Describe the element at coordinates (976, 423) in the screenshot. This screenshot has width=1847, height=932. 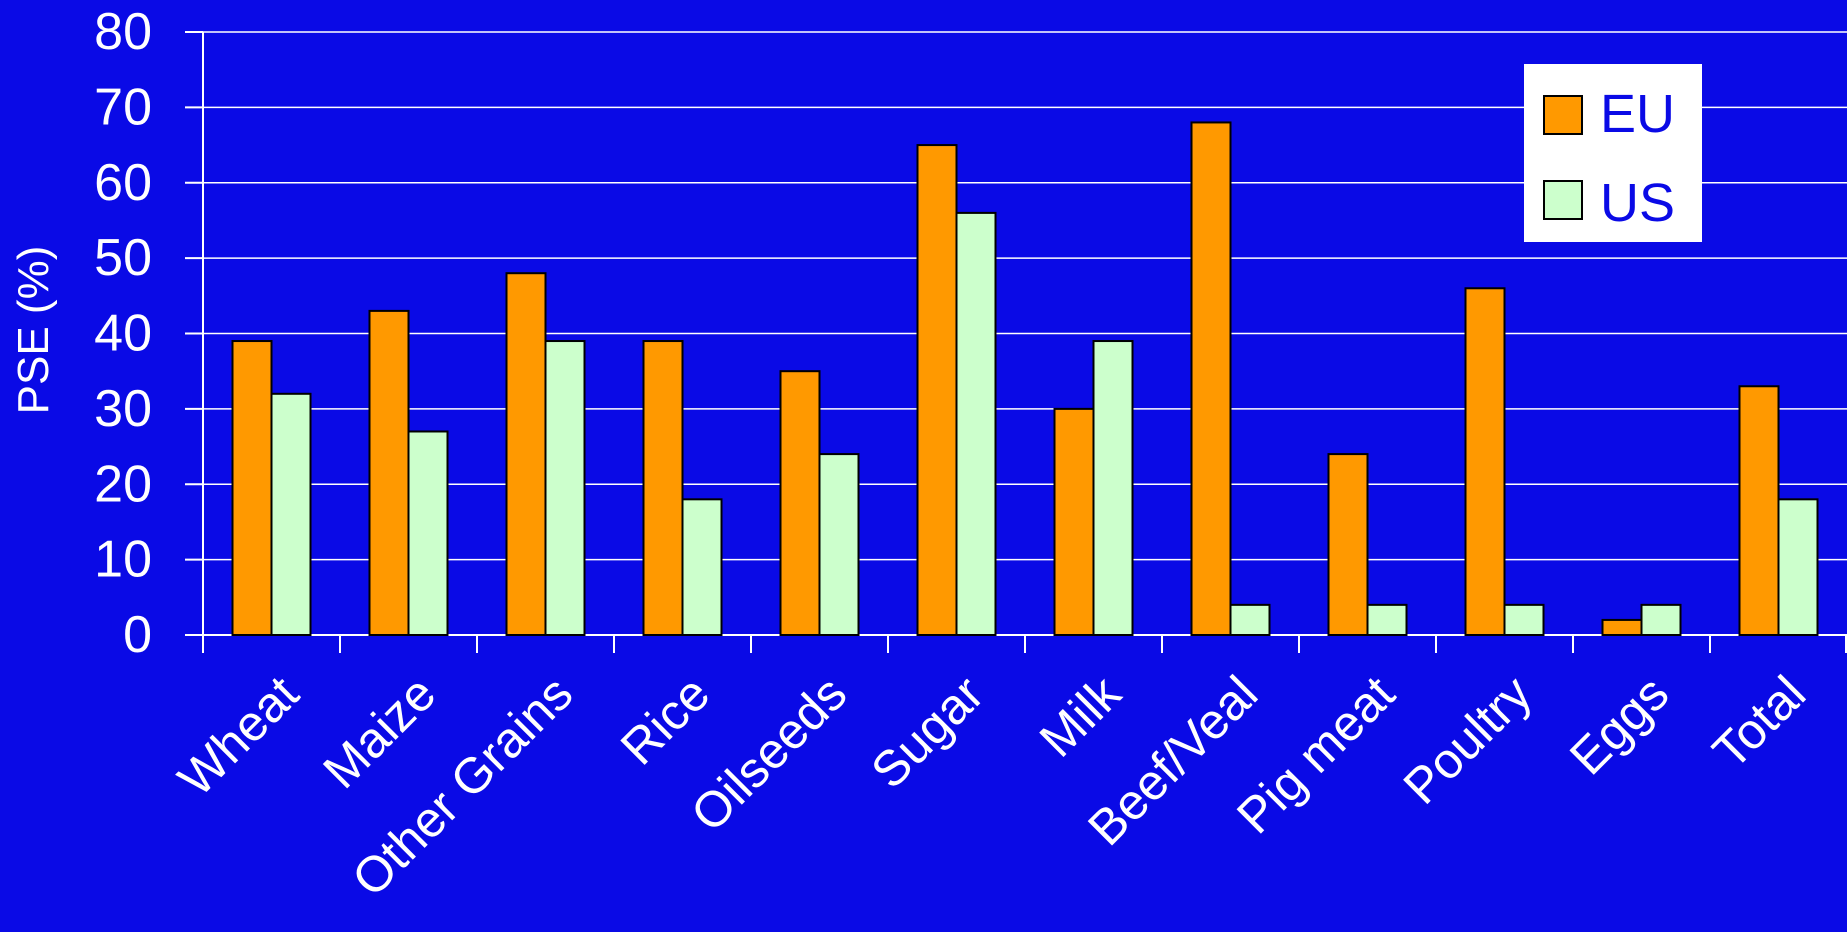
I see `bar-us-sugar` at that location.